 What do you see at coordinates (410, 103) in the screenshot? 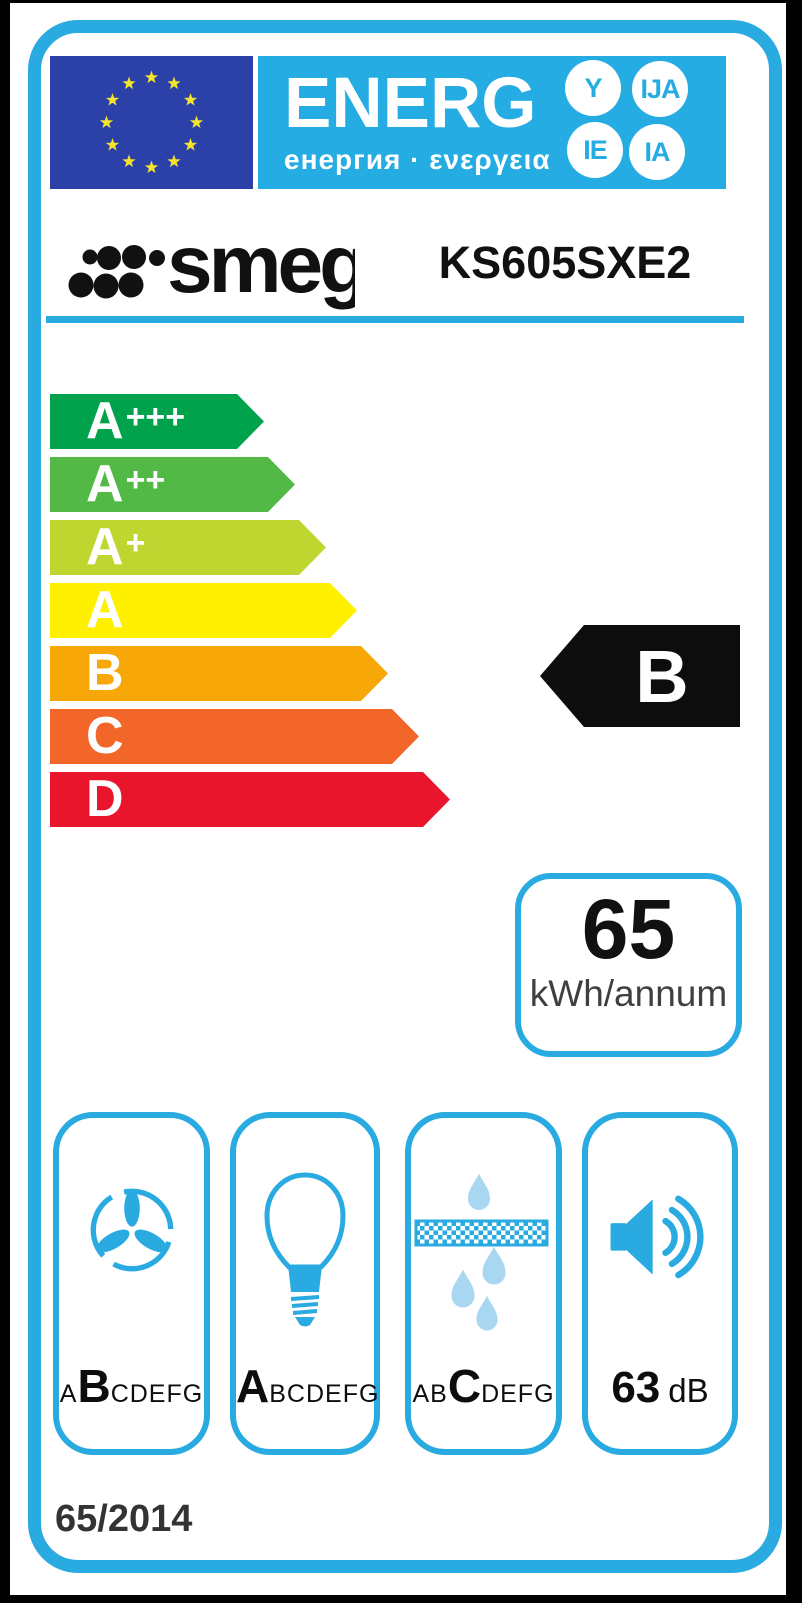
I see `energ-title: ENERG` at bounding box center [410, 103].